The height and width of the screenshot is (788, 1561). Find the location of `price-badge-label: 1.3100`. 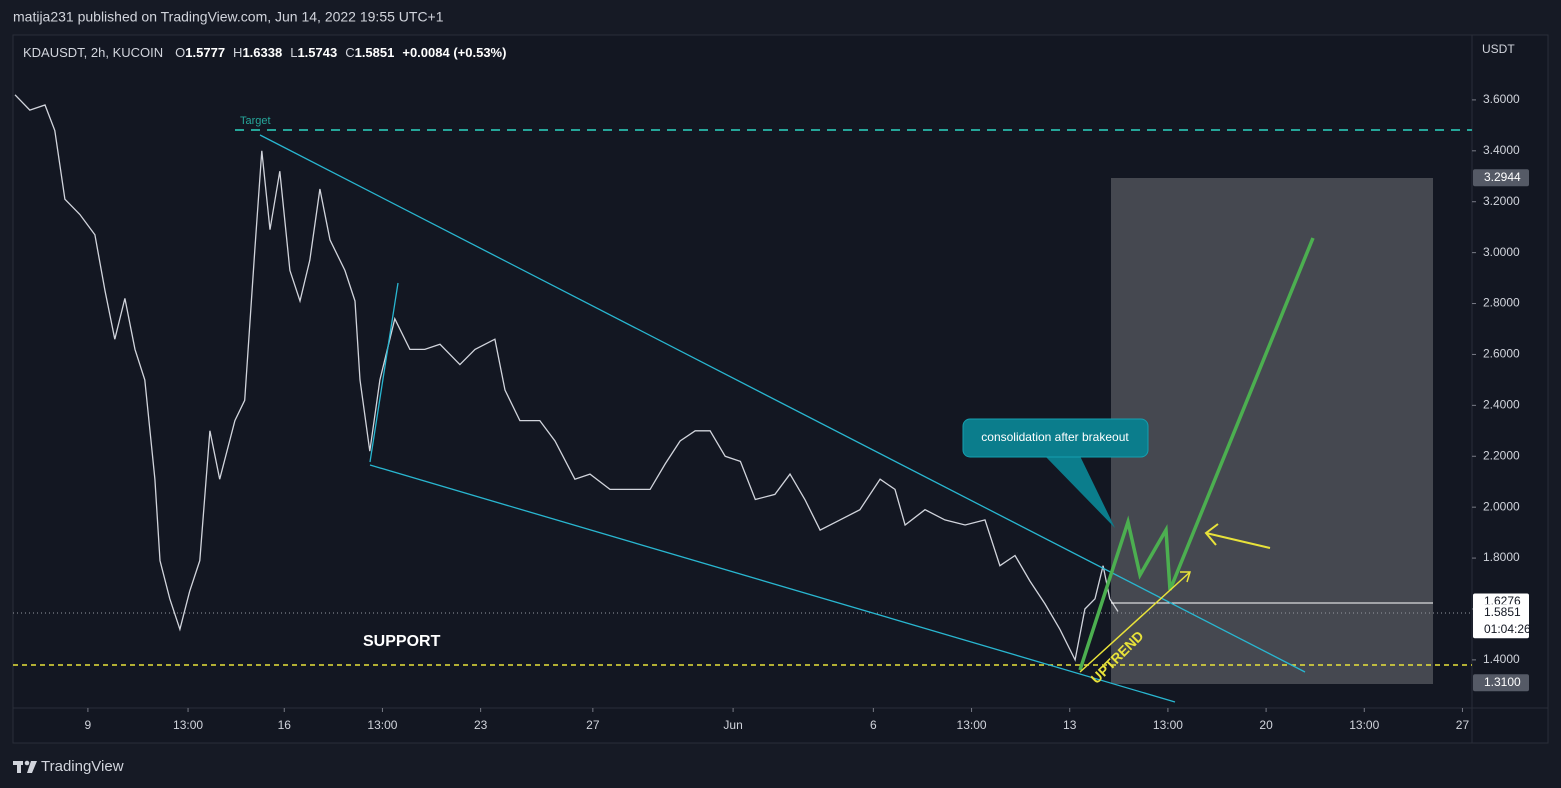

price-badge-label: 1.3100 is located at coordinates (1502, 682).